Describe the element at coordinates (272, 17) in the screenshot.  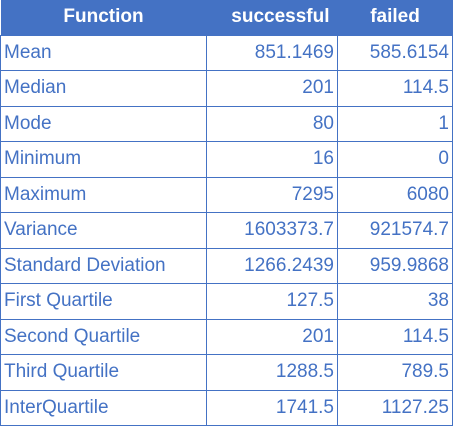
I see `header-successful: successful` at that location.